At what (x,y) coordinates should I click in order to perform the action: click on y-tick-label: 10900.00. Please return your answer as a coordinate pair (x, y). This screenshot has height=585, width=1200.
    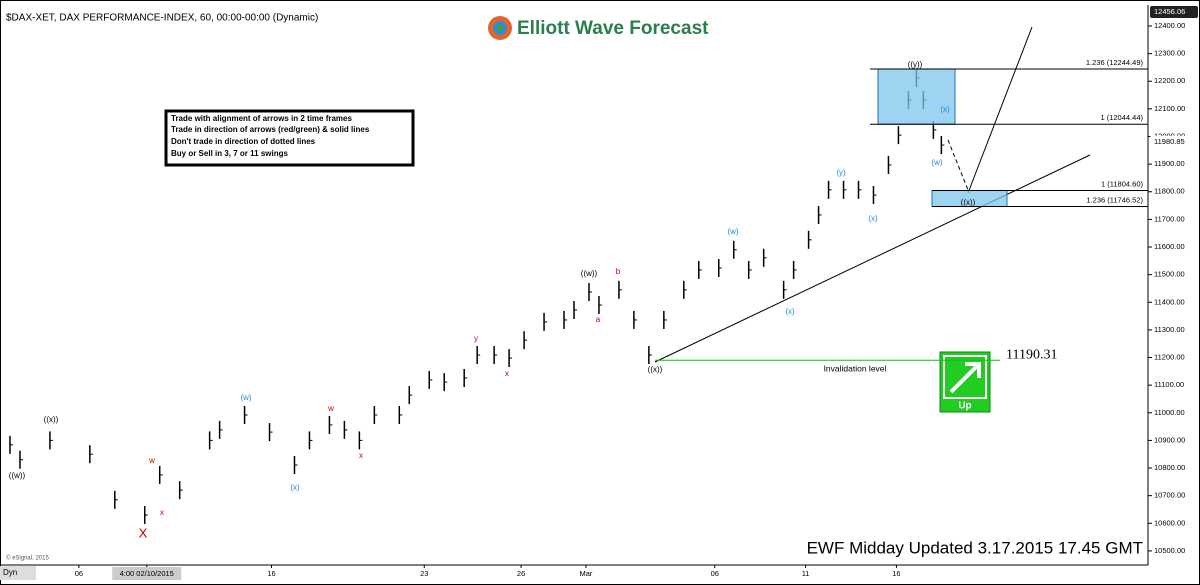
    Looking at the image, I should click on (1169, 439).